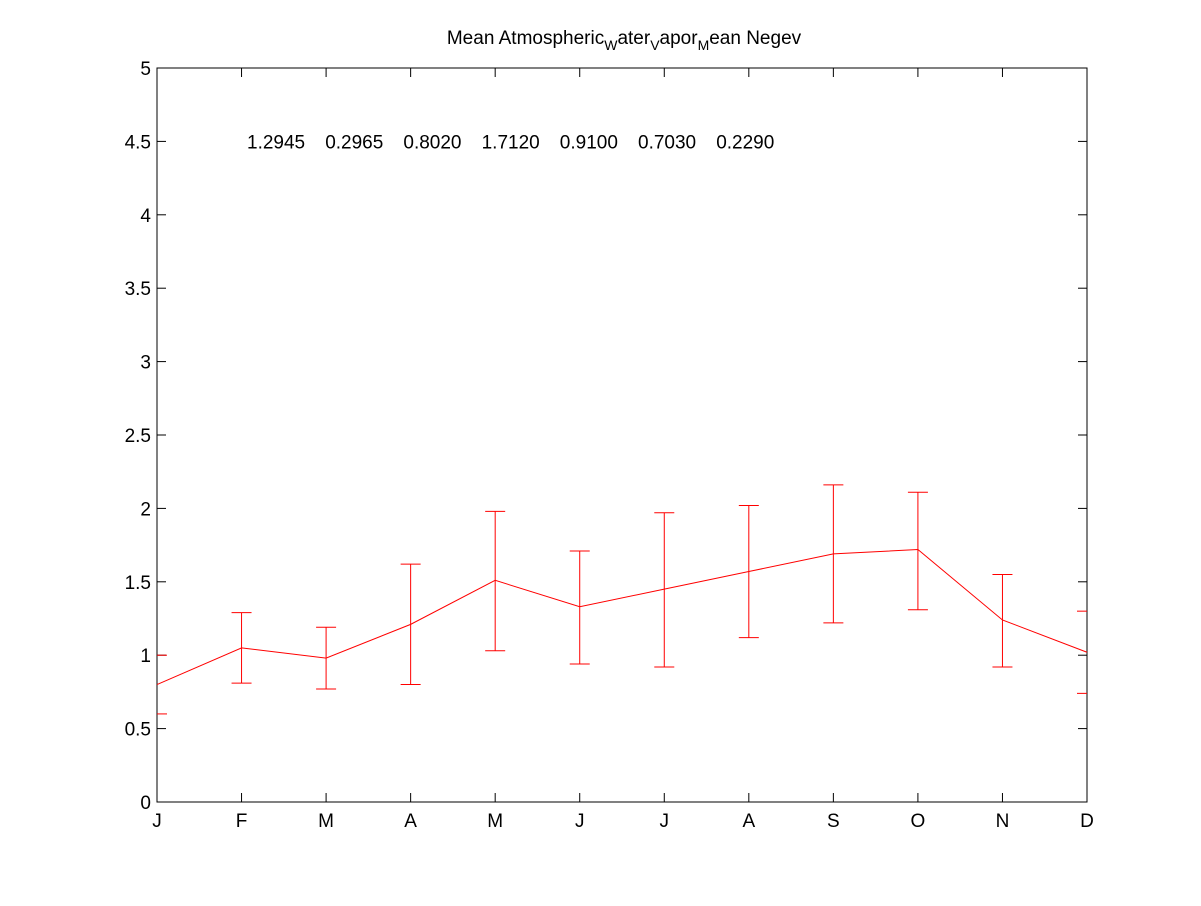 This screenshot has width=1201, height=906. I want to click on annotation-value: 1.2945, so click(276, 142).